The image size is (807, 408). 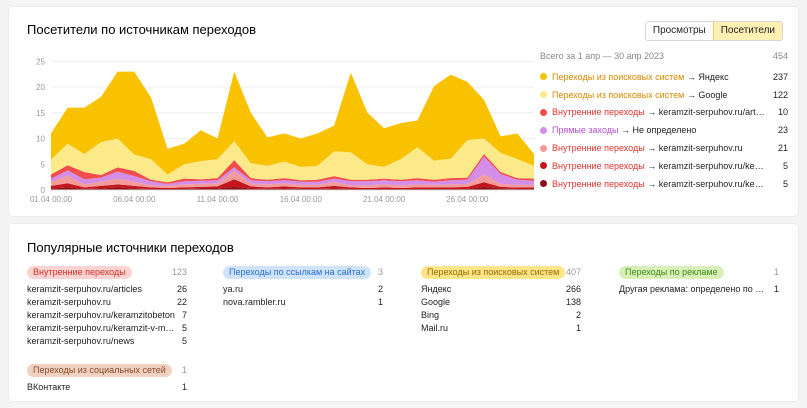 What do you see at coordinates (493, 272) in the screenshot?
I see `source-group-label: Переходы из поисковых систем` at bounding box center [493, 272].